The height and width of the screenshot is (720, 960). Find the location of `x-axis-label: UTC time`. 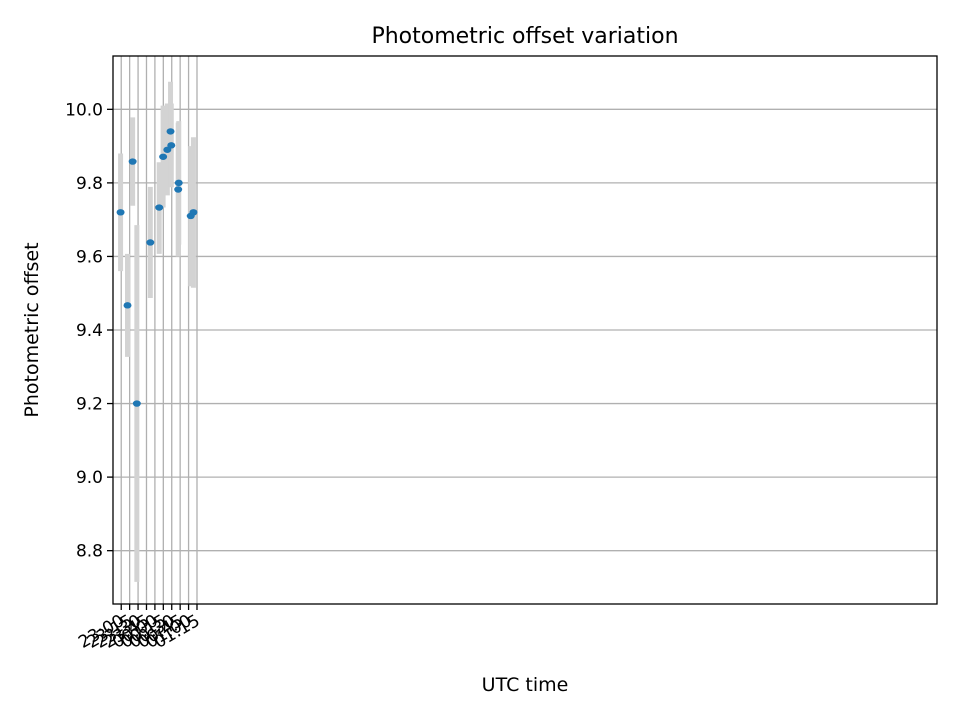

x-axis-label: UTC time is located at coordinates (525, 685).